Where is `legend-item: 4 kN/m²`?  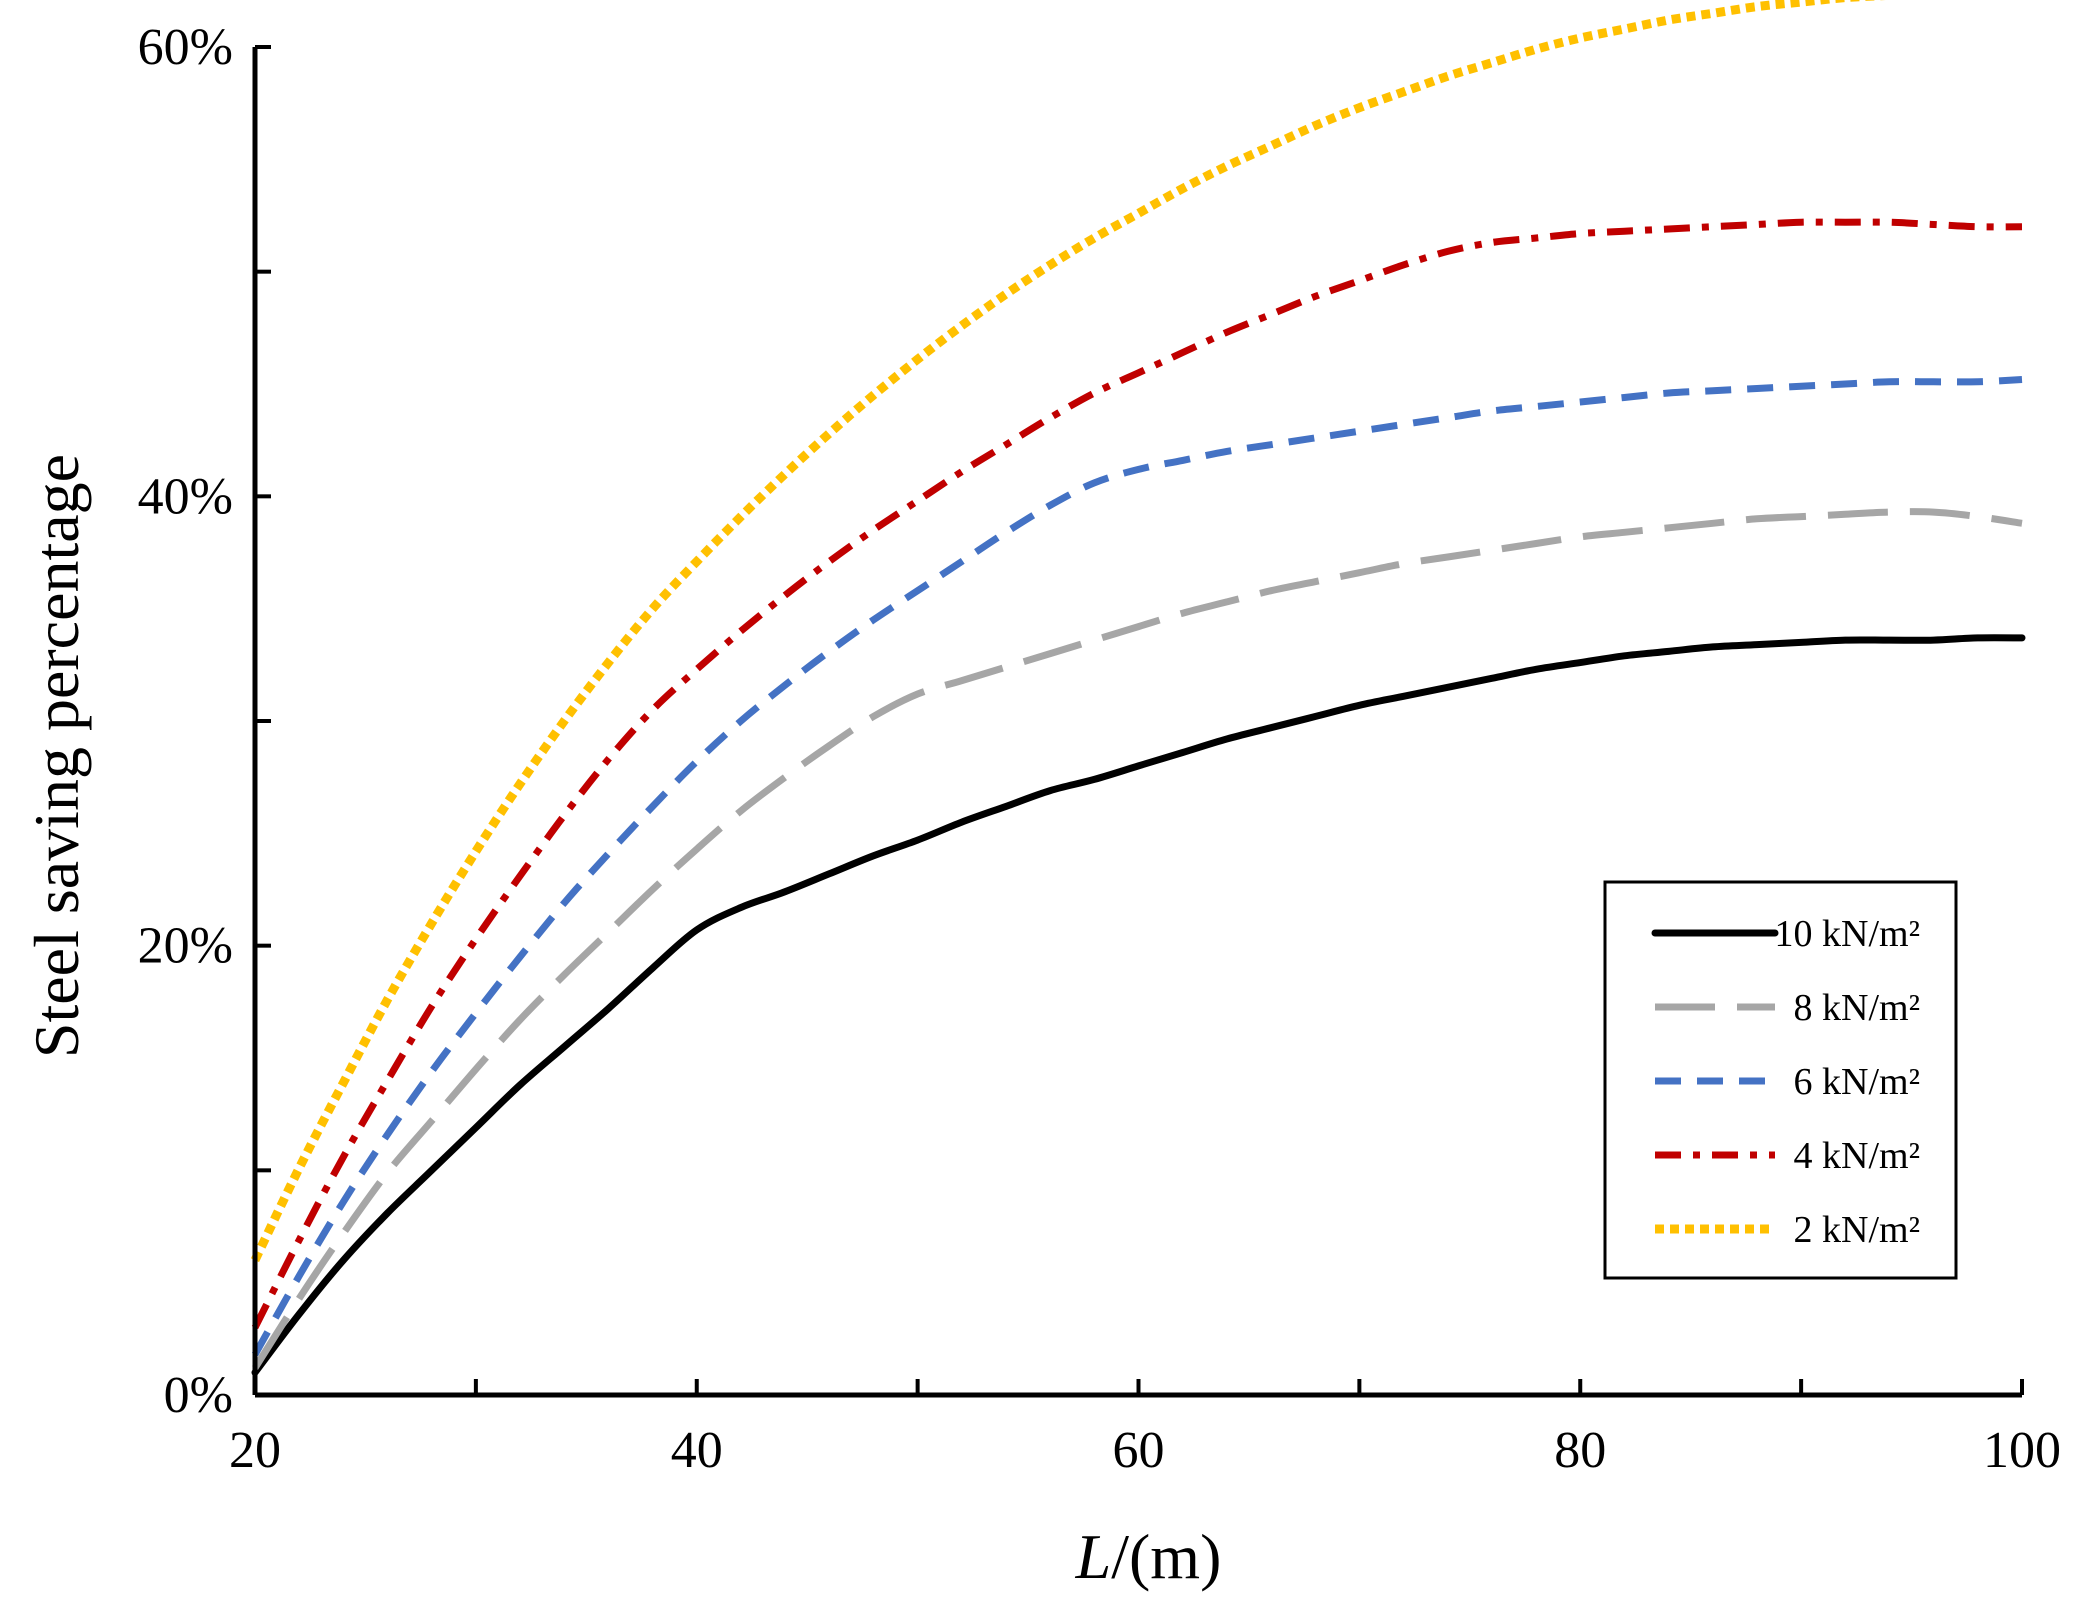 legend-item: 4 kN/m² is located at coordinates (1787, 1156).